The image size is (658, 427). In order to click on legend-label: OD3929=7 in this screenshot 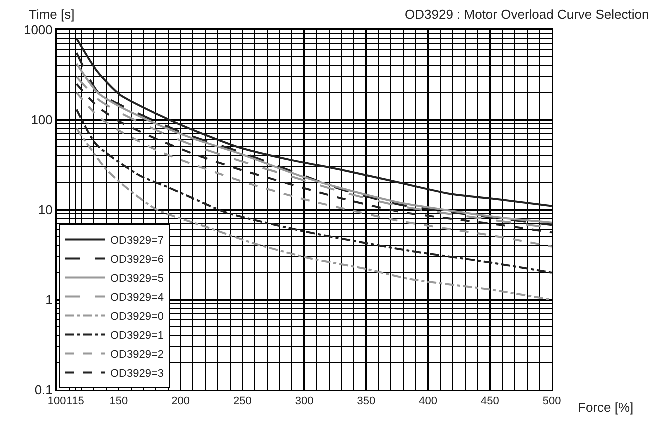, I will do `click(137, 240)`.